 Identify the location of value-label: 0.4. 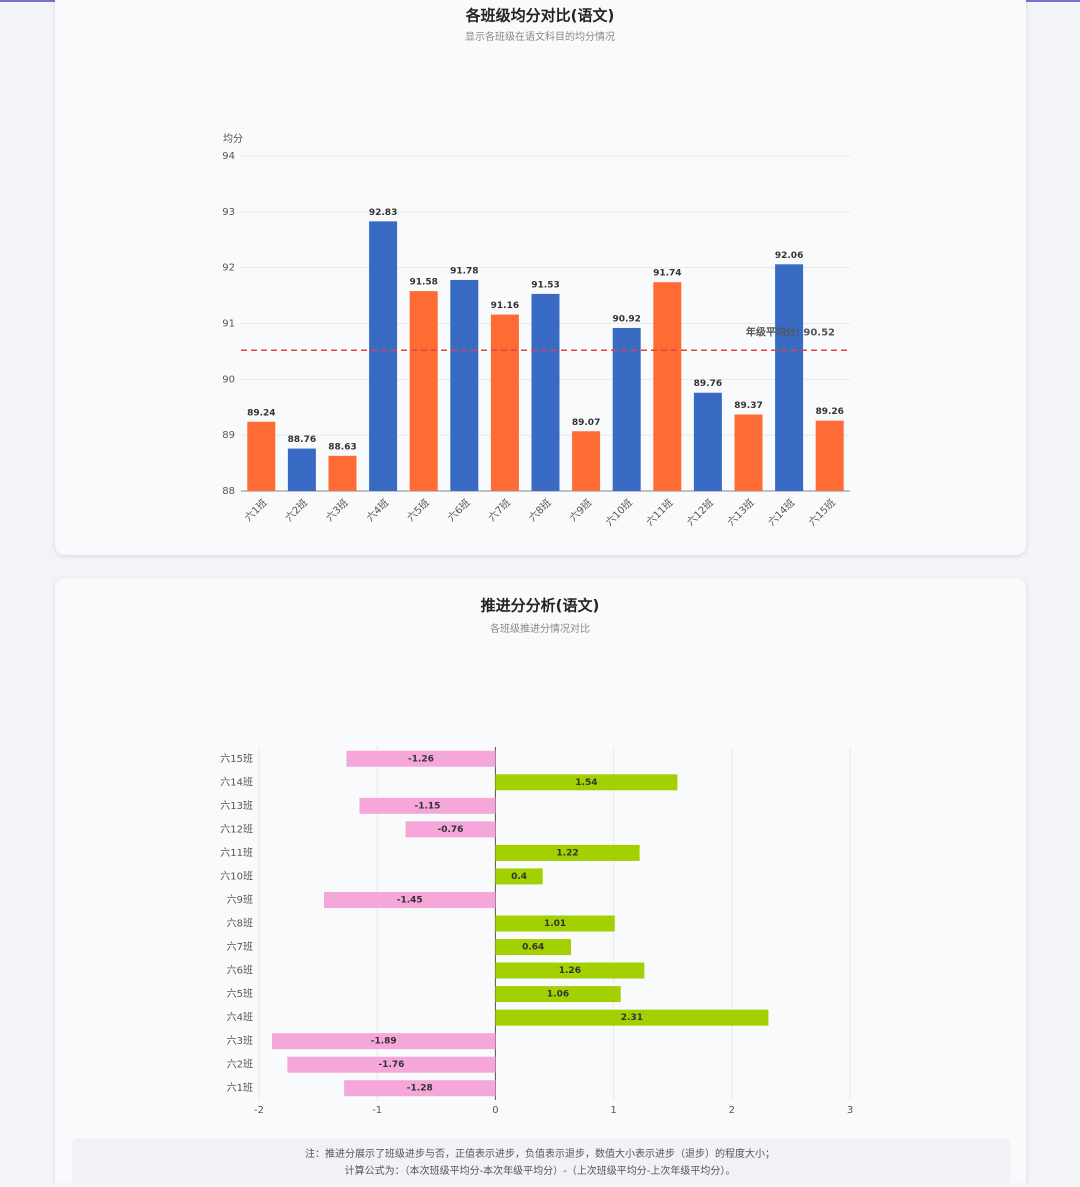
(519, 877).